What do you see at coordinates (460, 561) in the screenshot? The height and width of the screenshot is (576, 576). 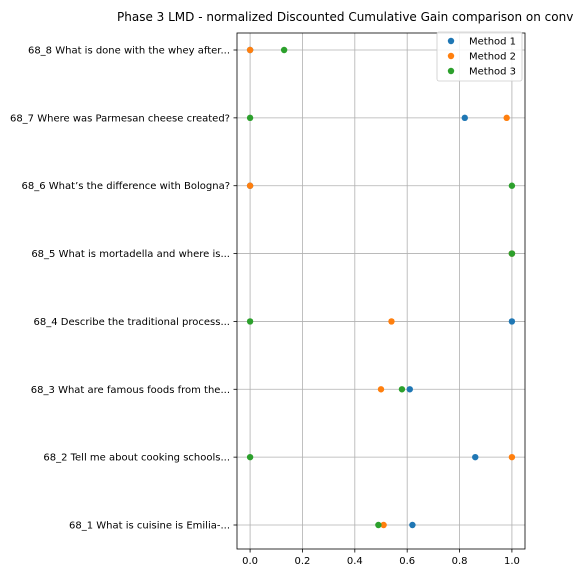 I see `x-tick-label: 0.8` at bounding box center [460, 561].